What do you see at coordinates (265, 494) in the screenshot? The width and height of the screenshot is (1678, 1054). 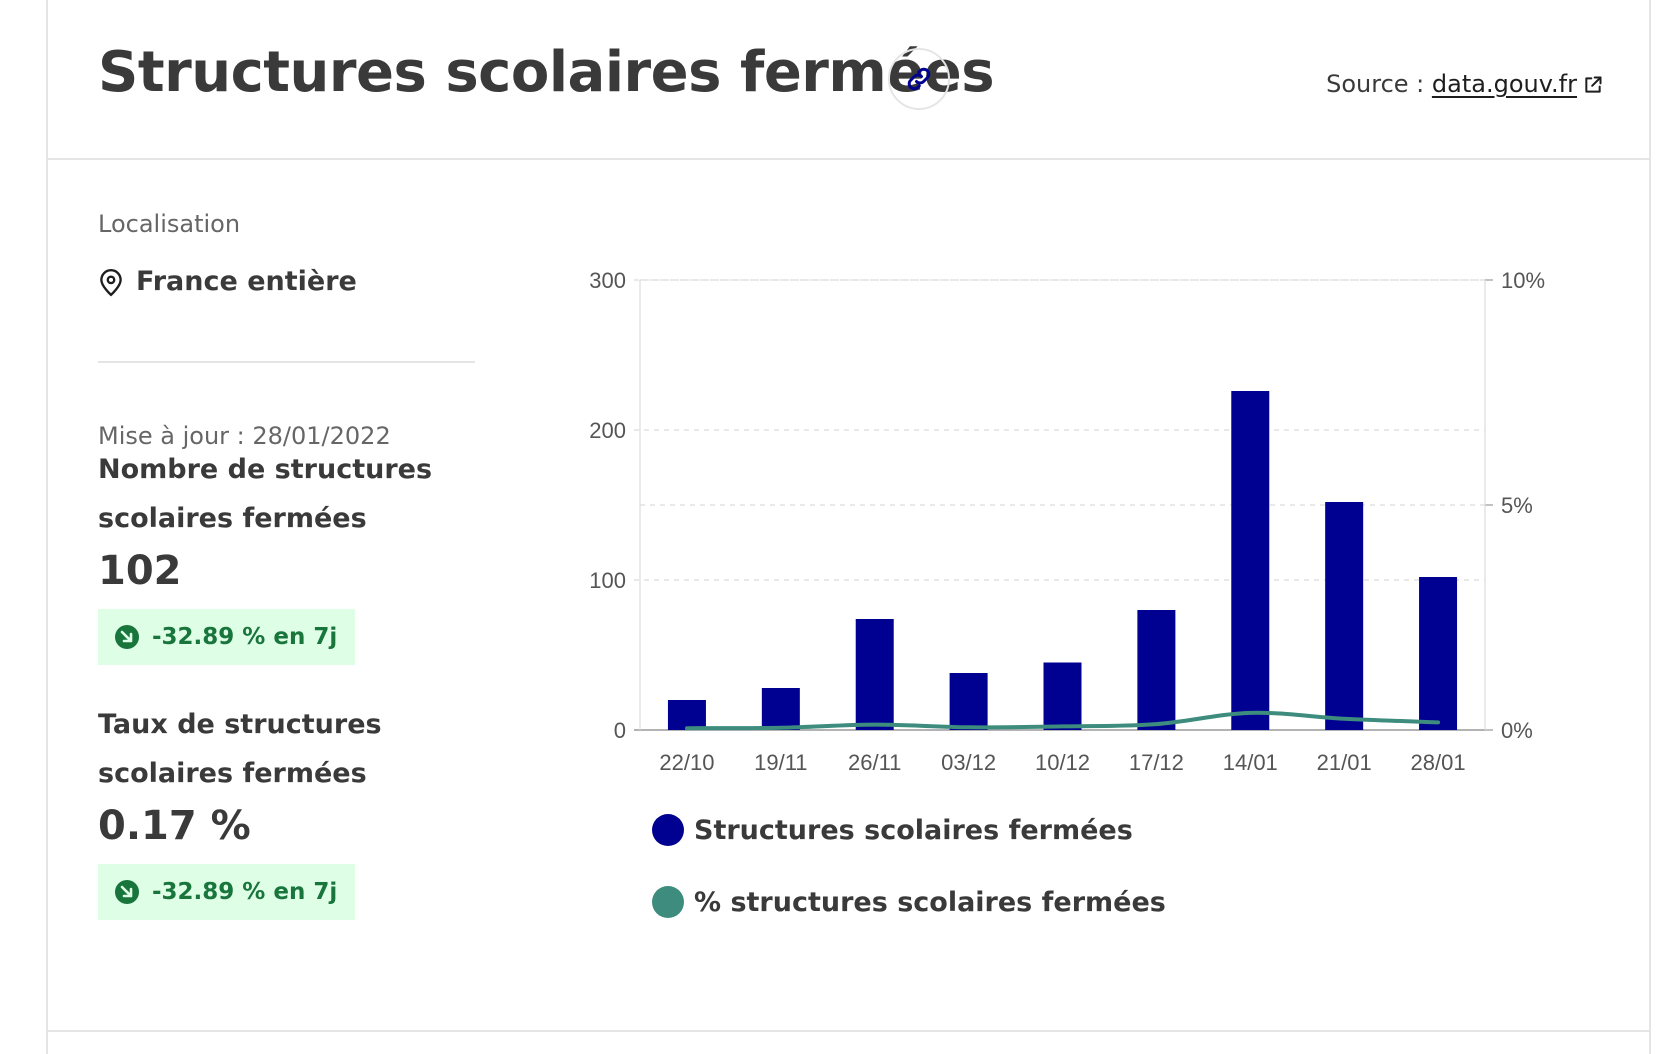 I see `metric-count-label: Nombre de structures scolaires fermées` at bounding box center [265, 494].